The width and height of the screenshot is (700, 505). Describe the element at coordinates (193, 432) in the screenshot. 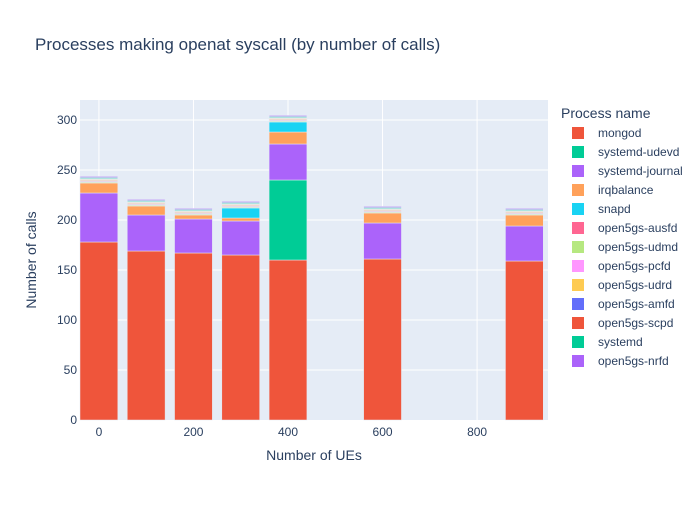

I see `x-tick-label: 200` at that location.